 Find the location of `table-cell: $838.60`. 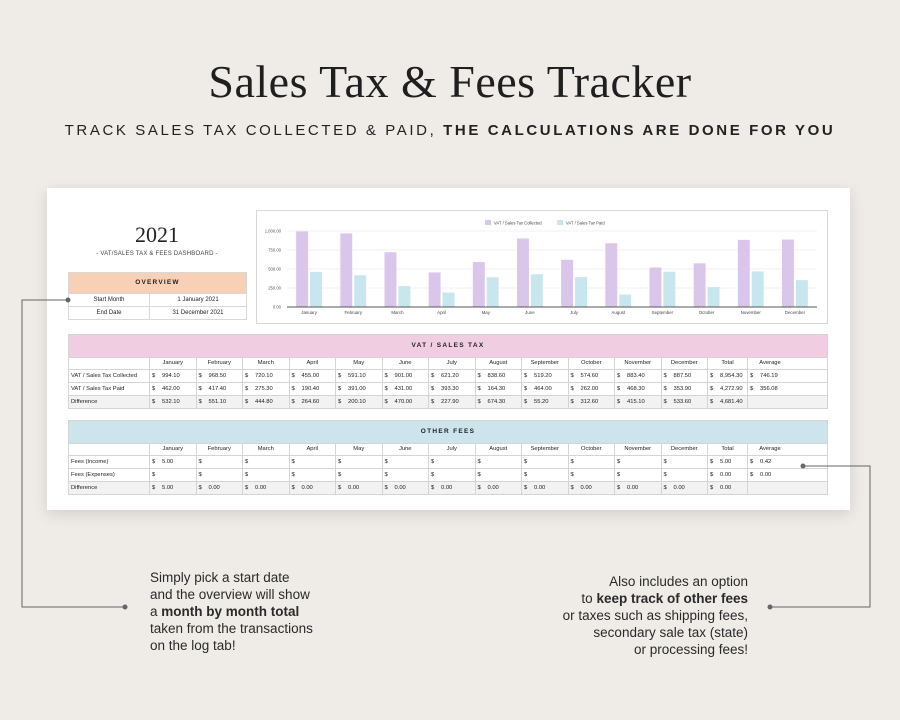

table-cell: $838.60 is located at coordinates (498, 376).